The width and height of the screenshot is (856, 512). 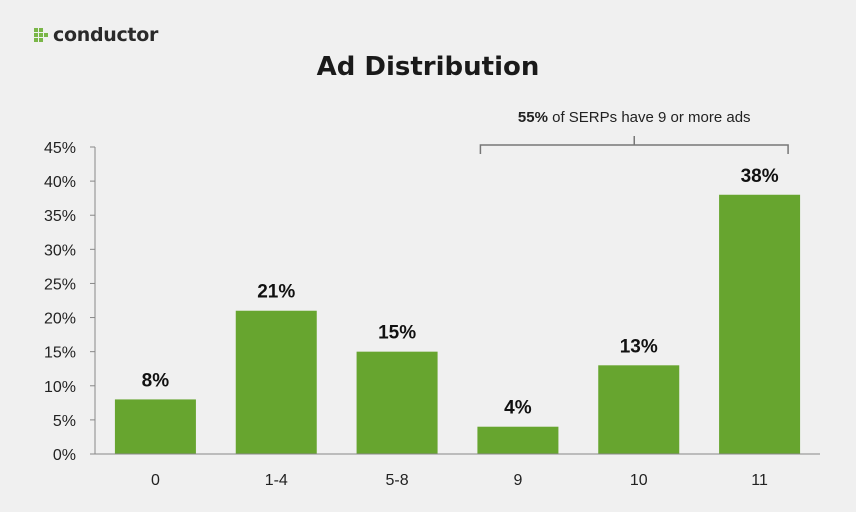 I want to click on brand-name: conductor, so click(x=106, y=35).